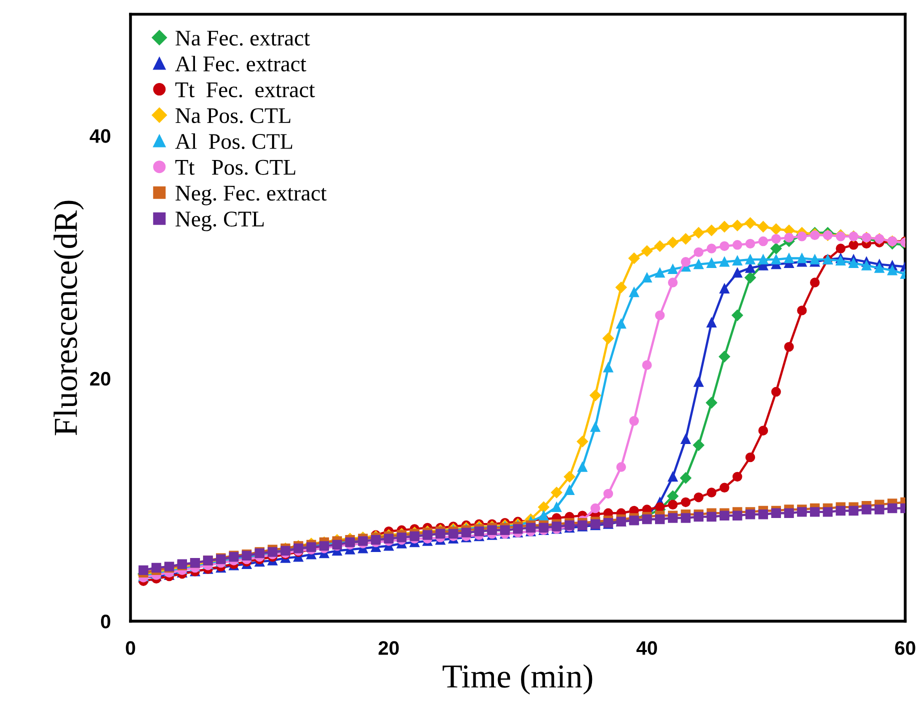 The width and height of the screenshot is (919, 714). I want to click on legend-label: Tt Pos. CTL, so click(235, 167).